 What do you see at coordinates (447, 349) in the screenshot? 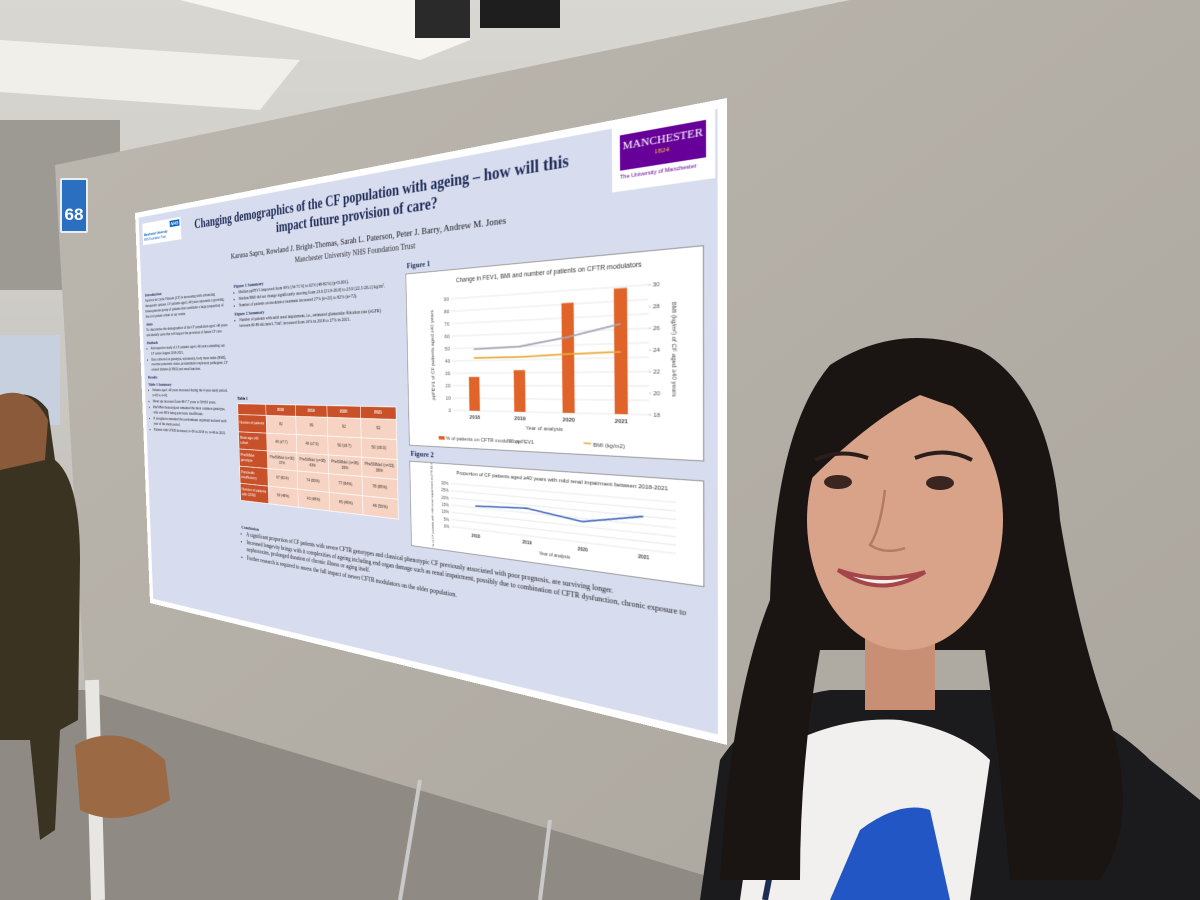
I see `y-tick-label: 50` at bounding box center [447, 349].